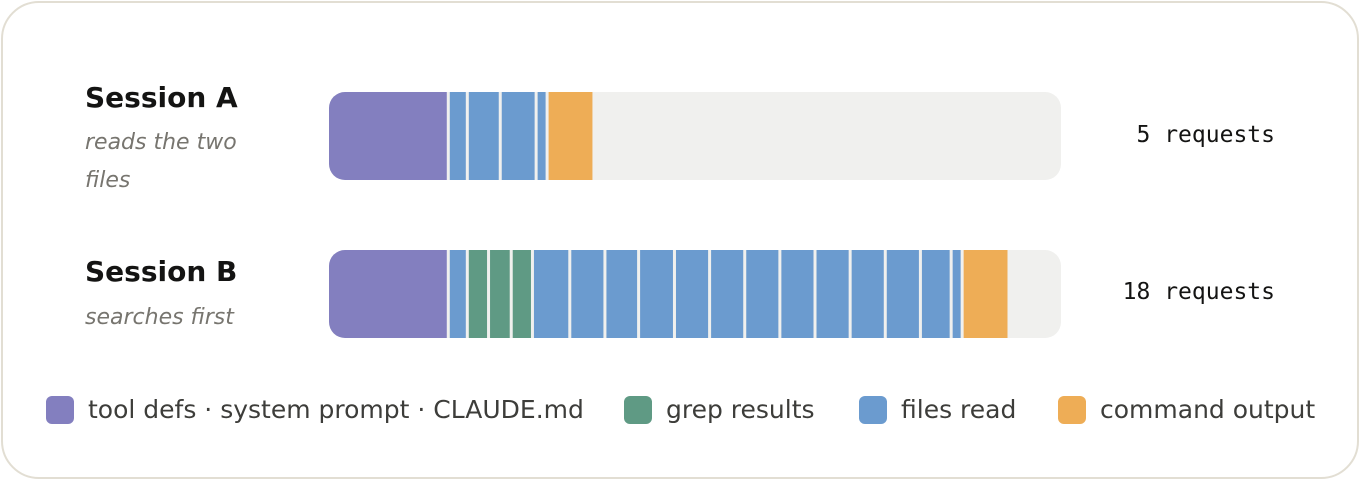 This screenshot has width=1360, height=480. What do you see at coordinates (1205, 135) in the screenshot?
I see `request-count: 5 requests` at bounding box center [1205, 135].